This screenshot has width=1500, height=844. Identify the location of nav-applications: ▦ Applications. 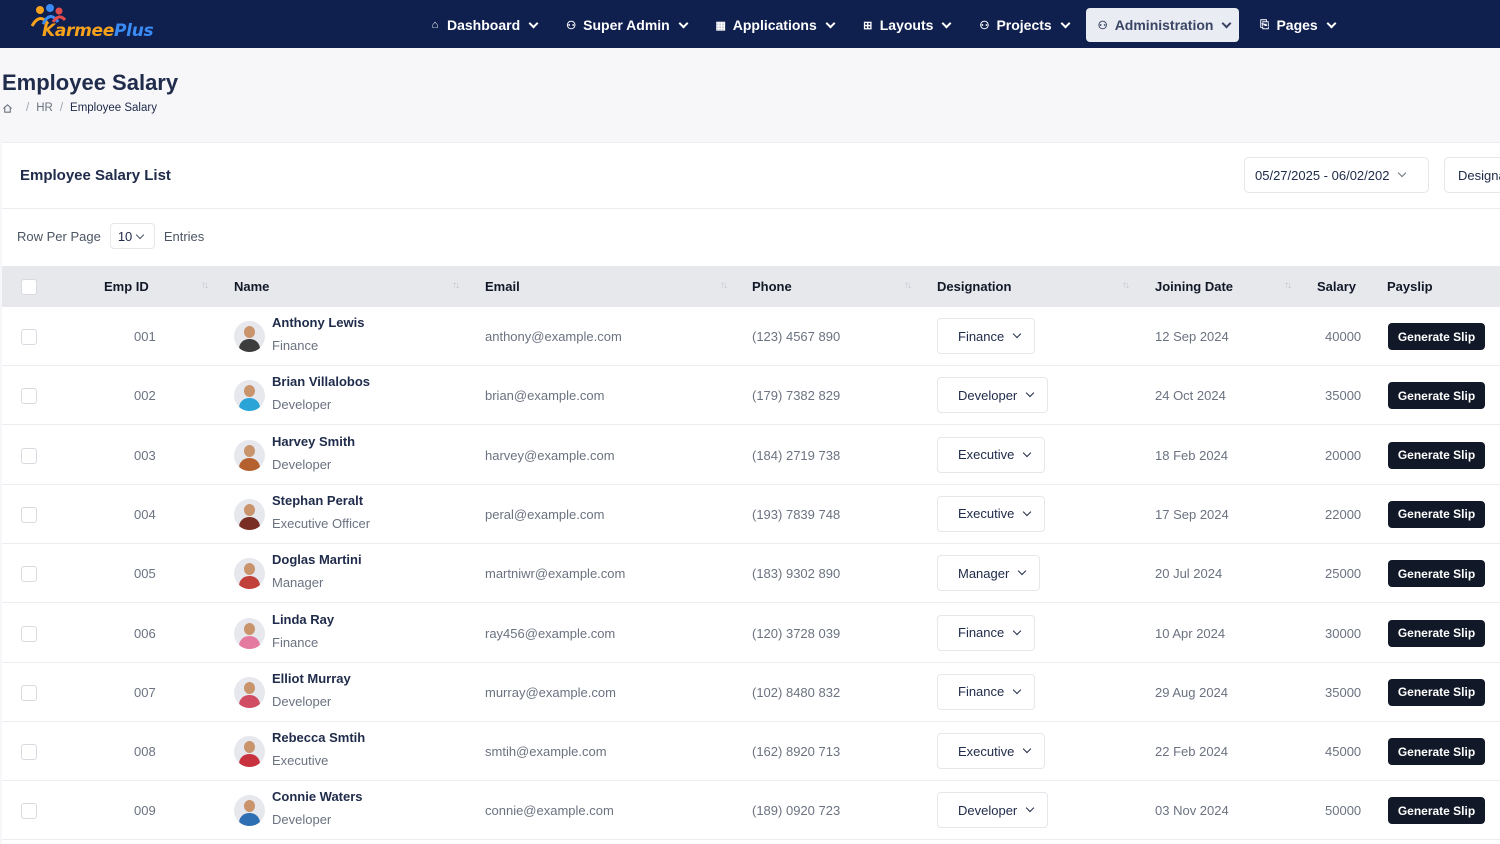
(773, 25).